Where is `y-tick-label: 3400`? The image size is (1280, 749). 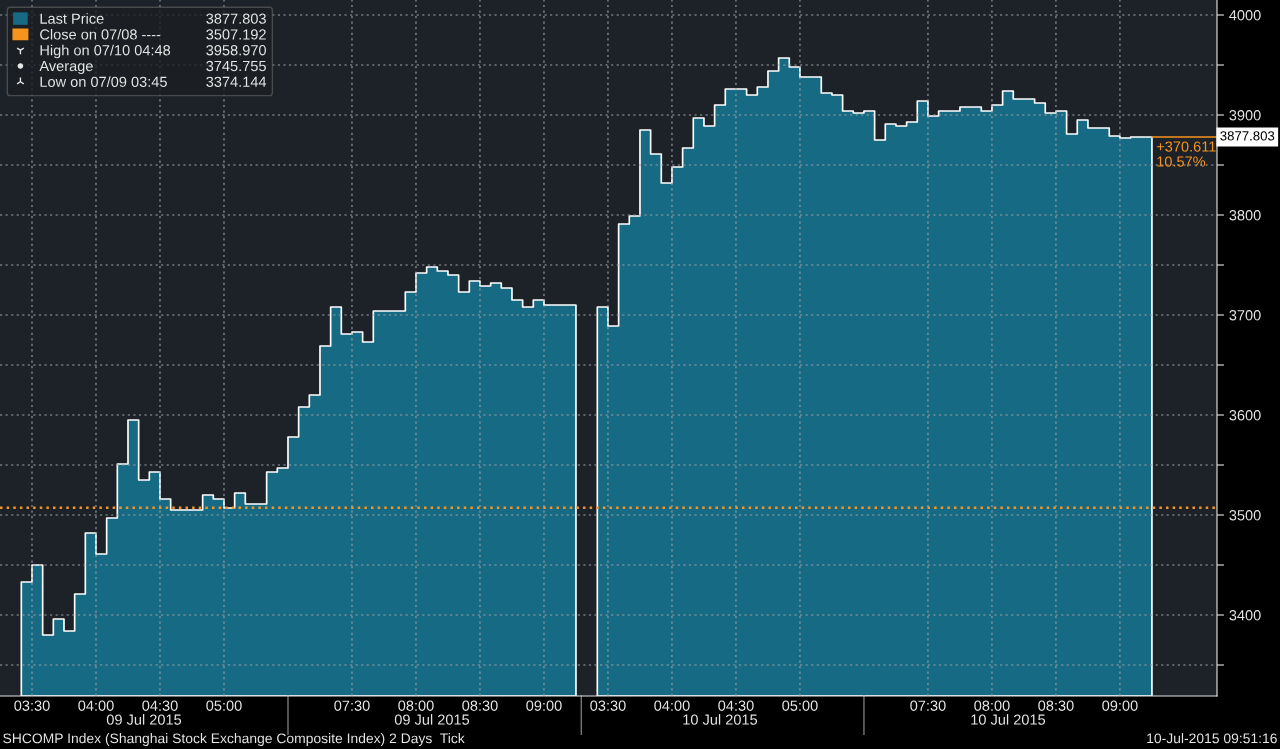 y-tick-label: 3400 is located at coordinates (1245, 615).